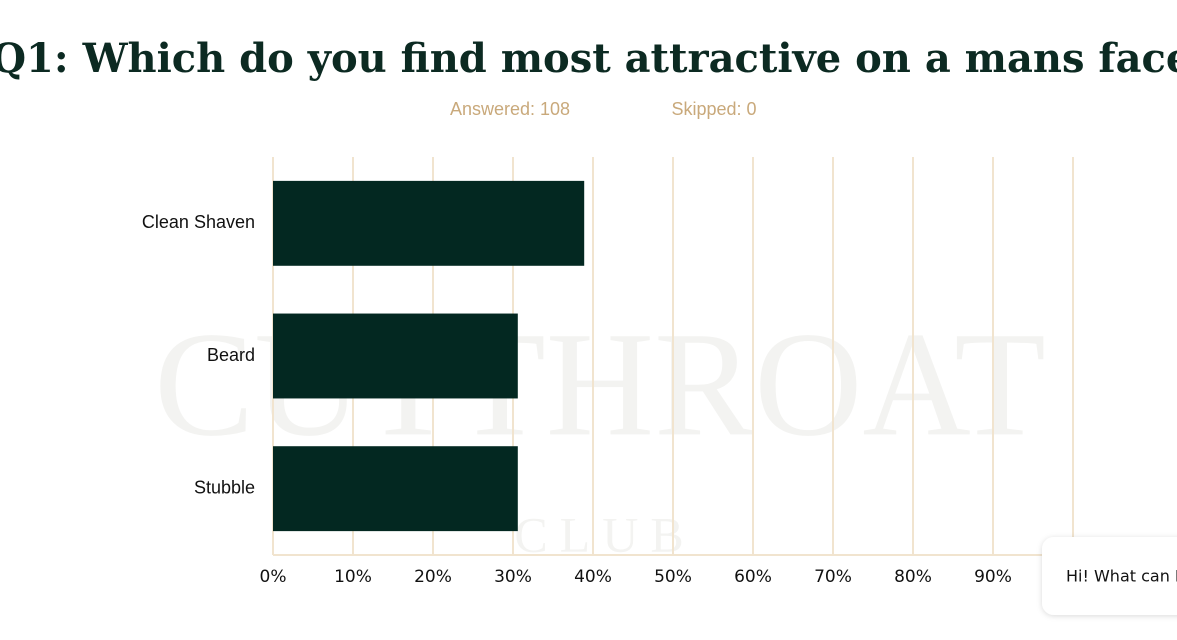 Image resolution: width=1177 pixels, height=640 pixels. What do you see at coordinates (1121, 576) in the screenshot?
I see `chat-text: Hi! What can I` at bounding box center [1121, 576].